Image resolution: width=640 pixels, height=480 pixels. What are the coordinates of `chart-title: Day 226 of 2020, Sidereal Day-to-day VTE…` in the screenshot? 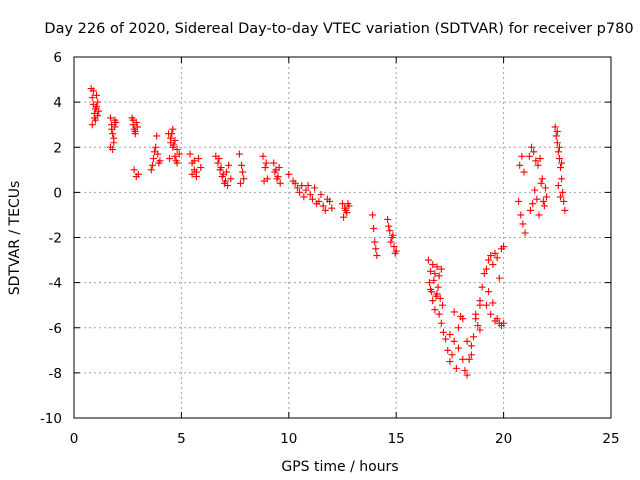 It's located at (338, 29).